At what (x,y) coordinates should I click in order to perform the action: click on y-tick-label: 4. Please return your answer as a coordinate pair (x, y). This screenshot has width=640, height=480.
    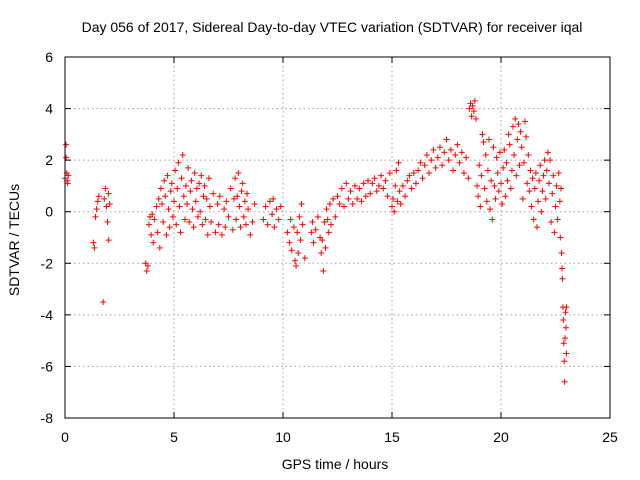
    Looking at the image, I should click on (49, 109).